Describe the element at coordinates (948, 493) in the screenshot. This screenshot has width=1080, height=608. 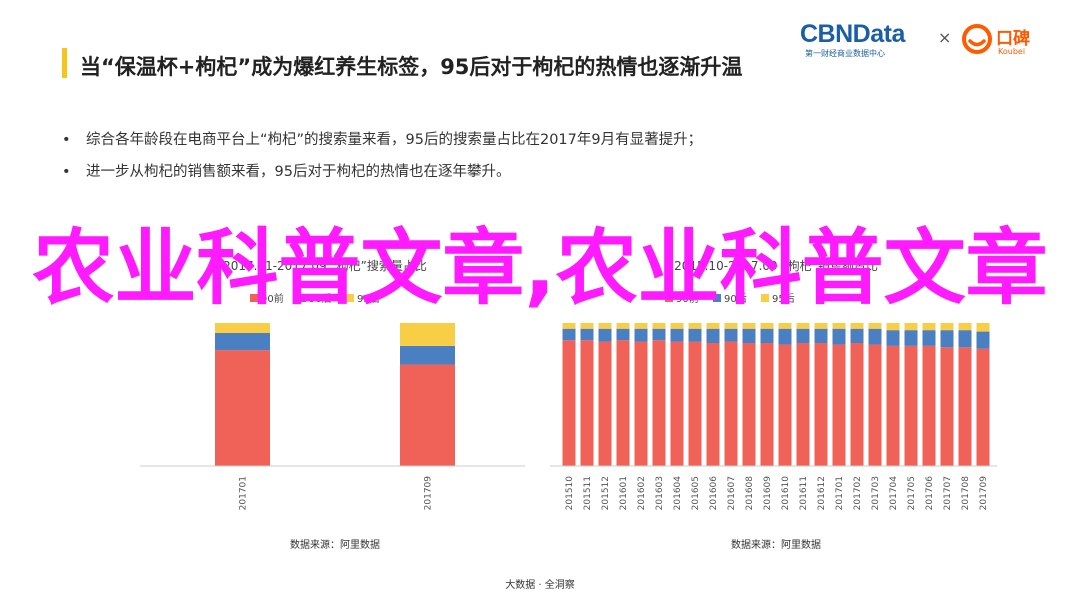
I see `x-tick-label: 201707` at that location.